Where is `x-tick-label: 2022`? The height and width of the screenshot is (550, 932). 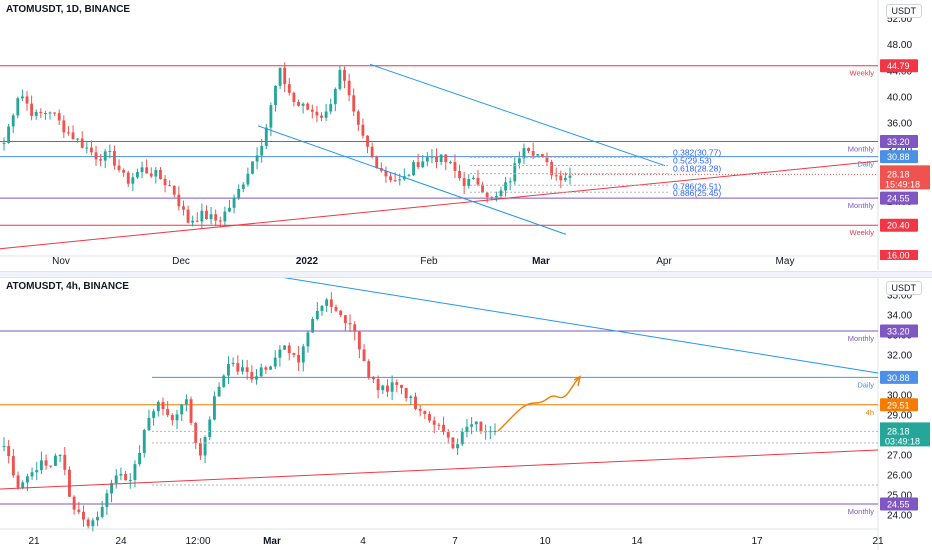 x-tick-label: 2022 is located at coordinates (307, 261).